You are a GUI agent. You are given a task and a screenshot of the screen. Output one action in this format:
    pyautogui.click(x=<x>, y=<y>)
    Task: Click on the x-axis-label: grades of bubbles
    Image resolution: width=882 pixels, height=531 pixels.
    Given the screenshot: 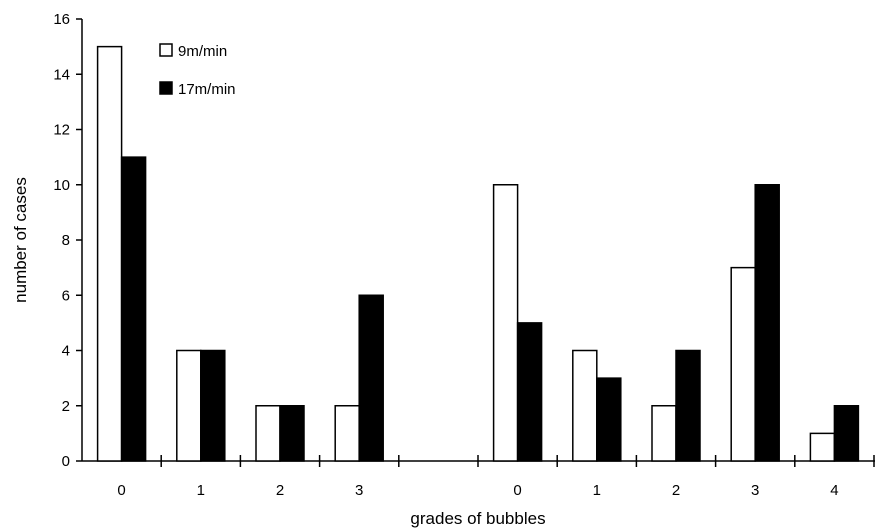 What is the action you would take?
    pyautogui.click(x=477, y=518)
    